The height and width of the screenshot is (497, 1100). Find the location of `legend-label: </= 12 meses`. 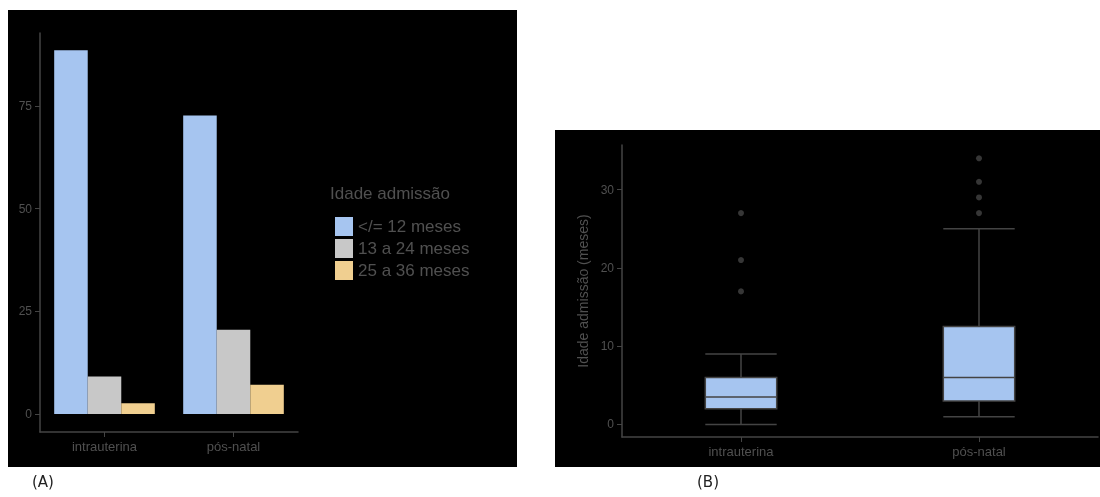

legend-label: </= 12 meses is located at coordinates (410, 226).